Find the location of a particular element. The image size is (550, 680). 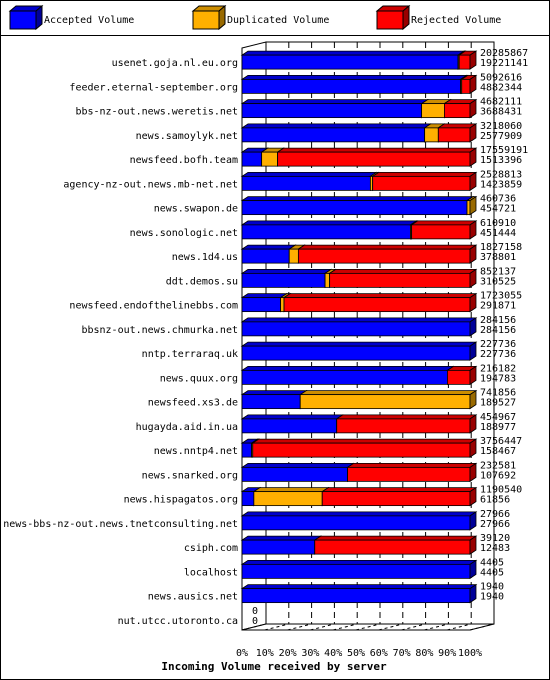

legend-item-duplicated-volume: Duplicated Volume is located at coordinates (260, 17).